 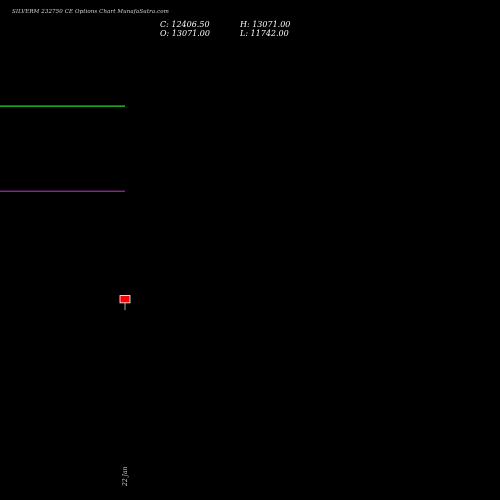 I want to click on high-value: H: 13071.00, so click(x=265, y=24).